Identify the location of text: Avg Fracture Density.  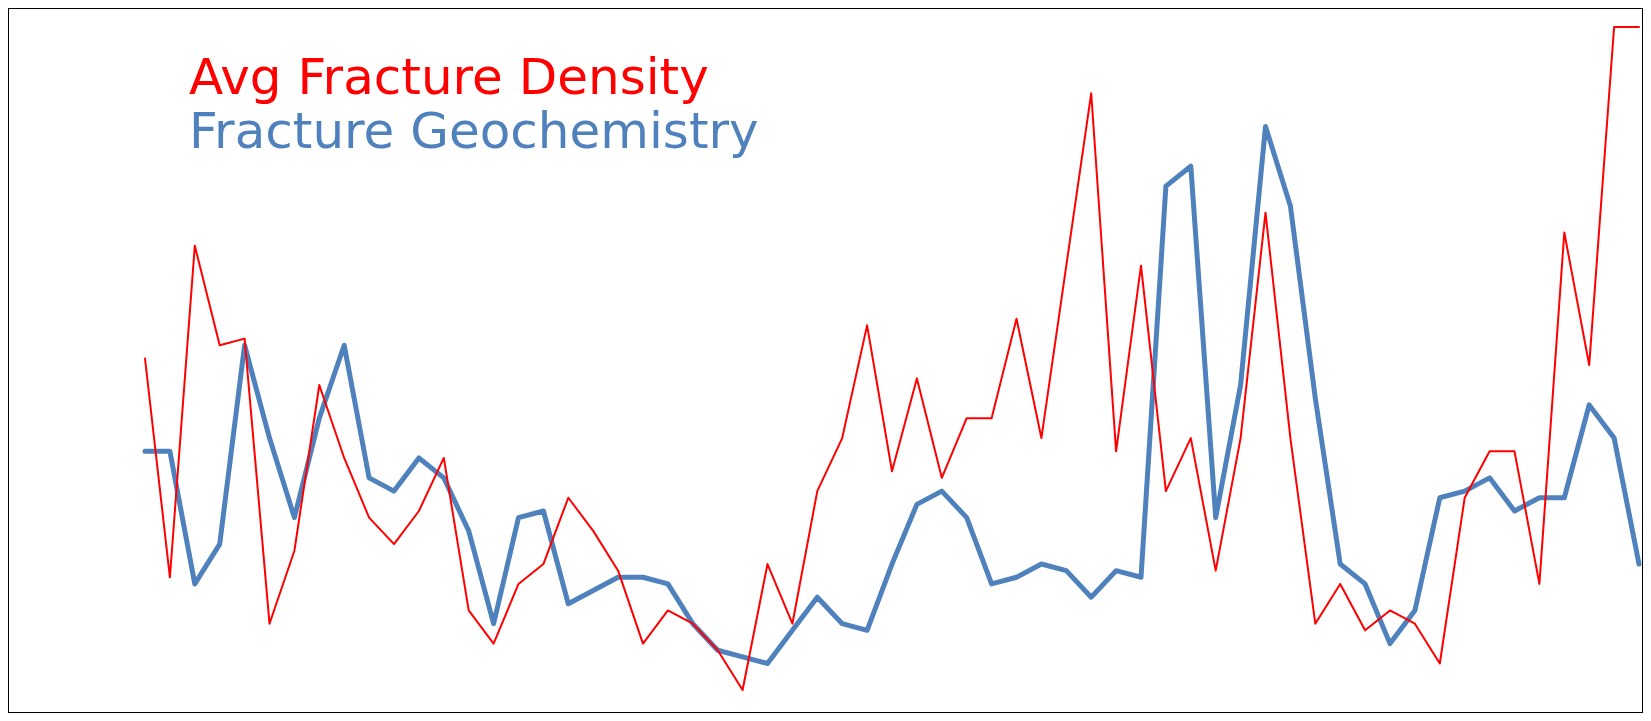
(449, 77).